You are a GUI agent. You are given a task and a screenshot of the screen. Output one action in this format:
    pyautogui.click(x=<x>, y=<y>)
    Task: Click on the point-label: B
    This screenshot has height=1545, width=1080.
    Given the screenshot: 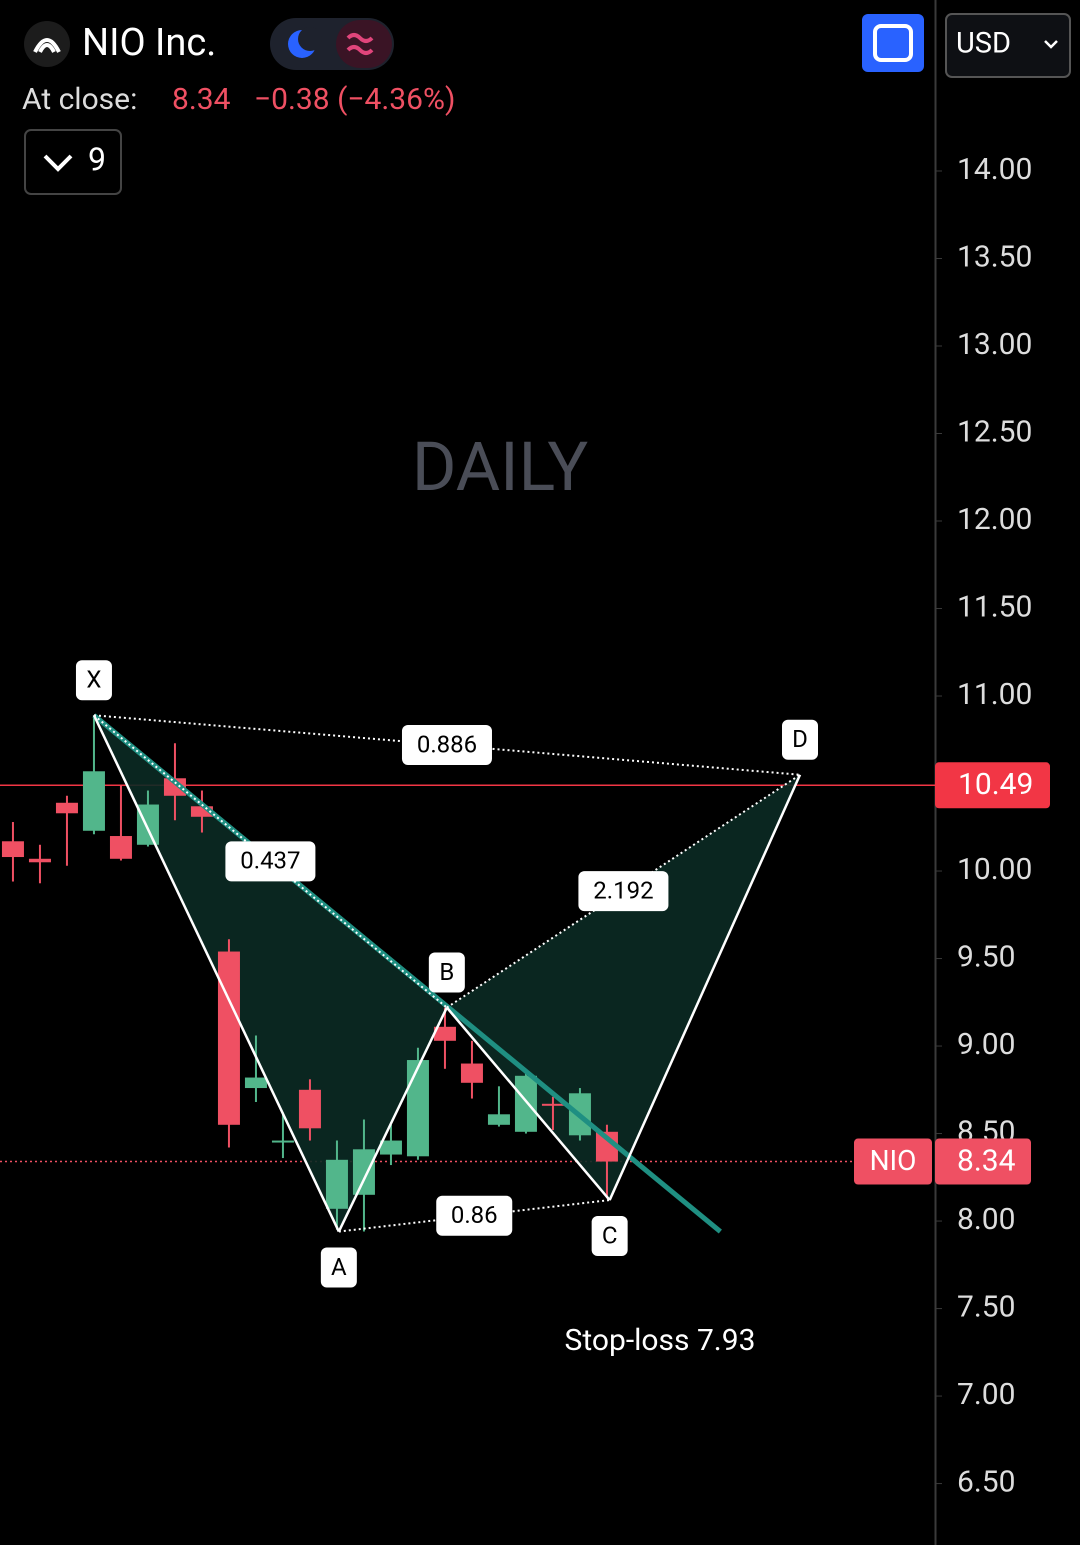 What is the action you would take?
    pyautogui.click(x=446, y=972)
    